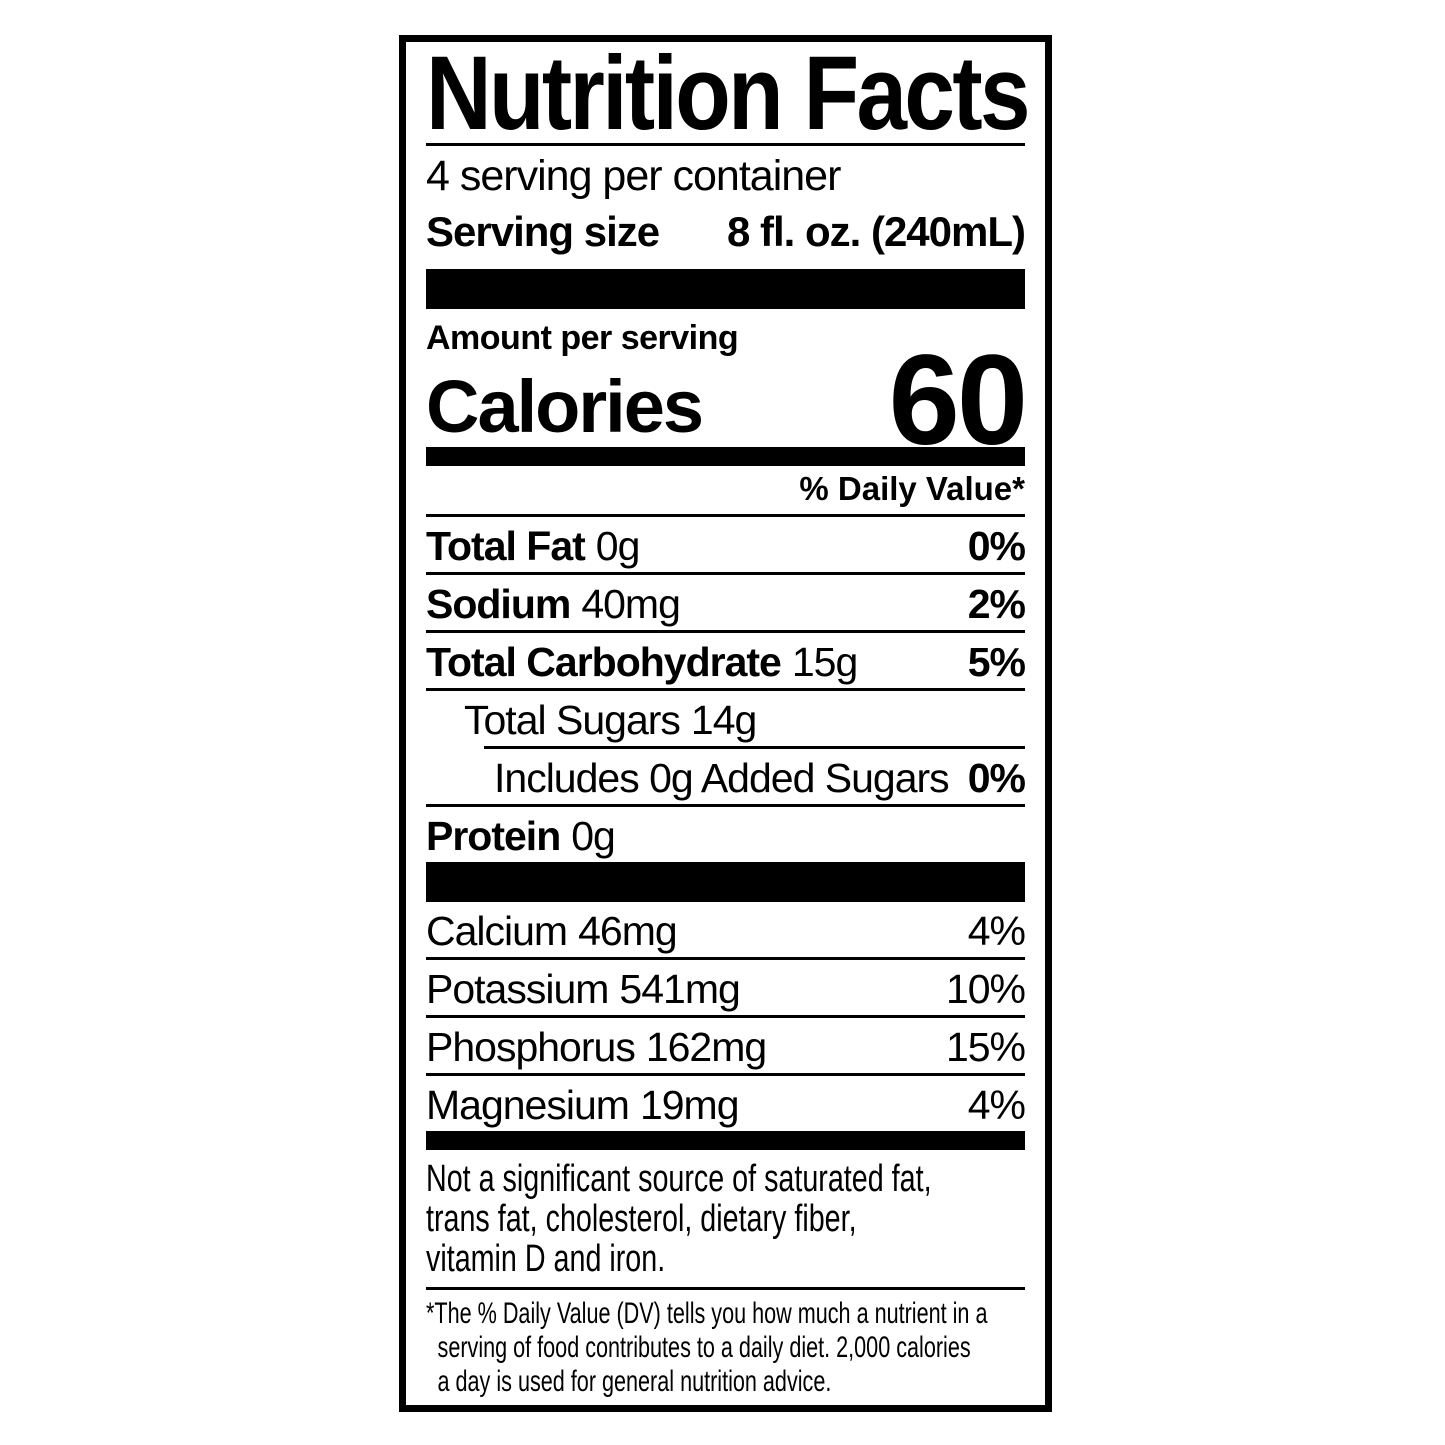 This screenshot has height=1445, width=1445. I want to click on daily-value-underline, so click(725, 515).